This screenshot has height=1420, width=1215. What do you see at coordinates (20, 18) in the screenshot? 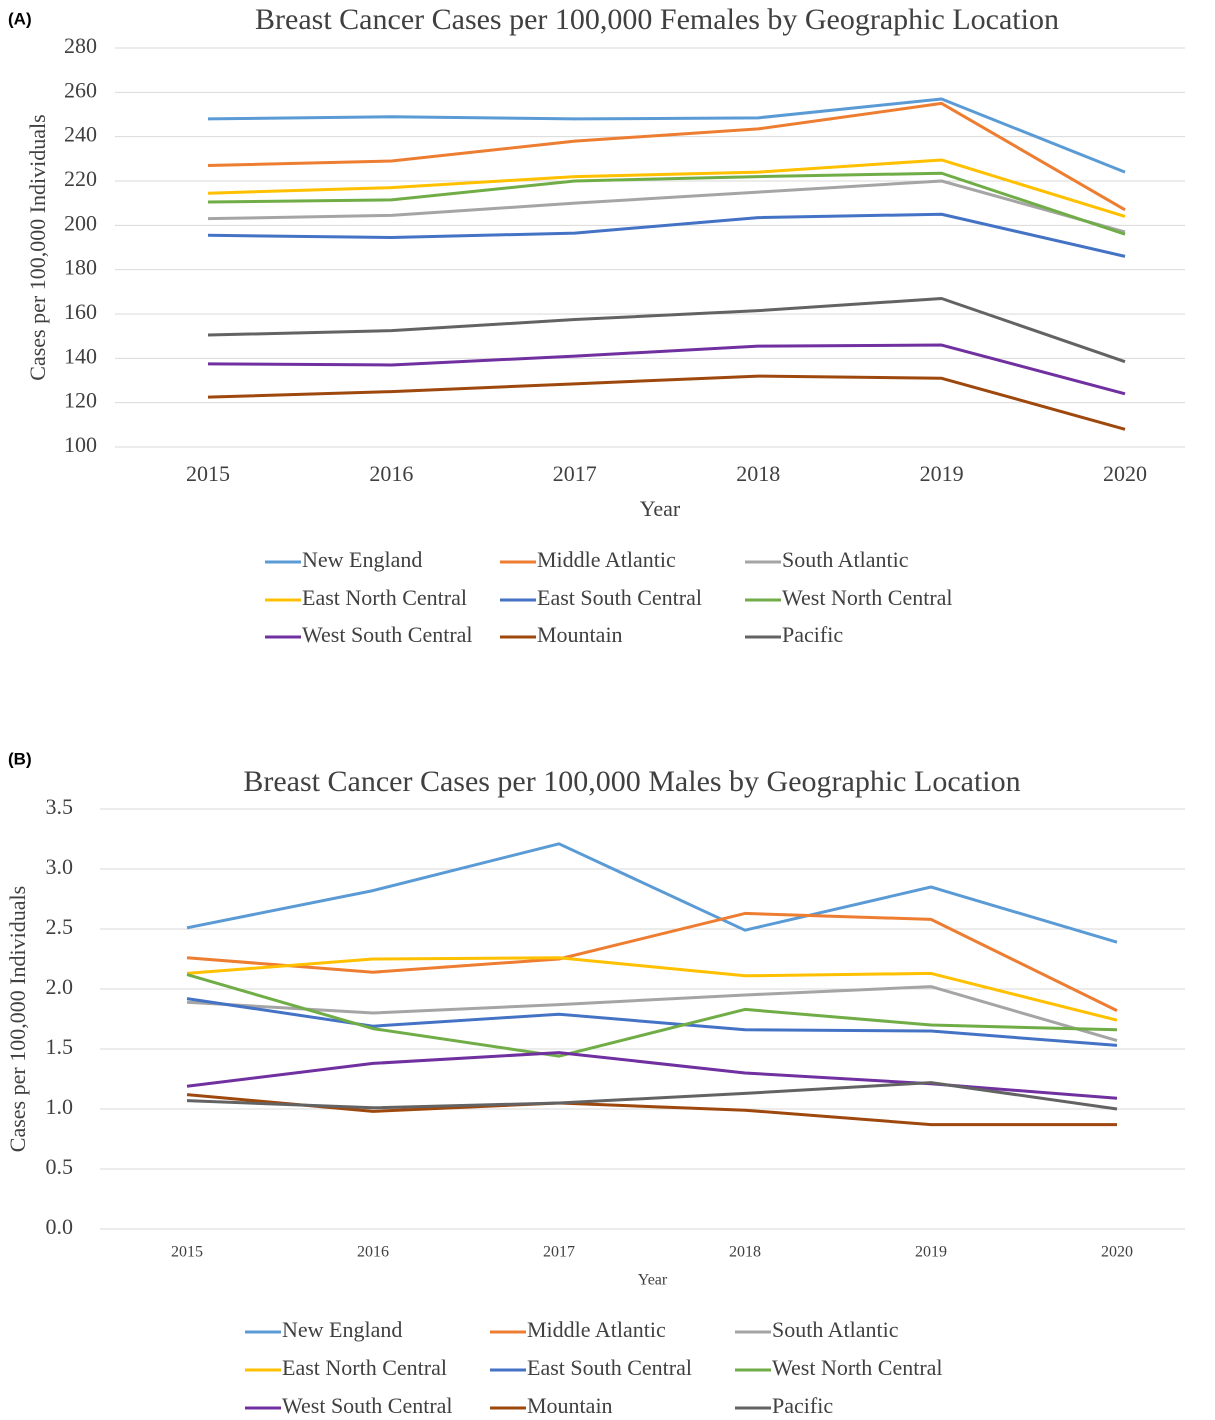
I see `panel-label: (A)` at bounding box center [20, 18].